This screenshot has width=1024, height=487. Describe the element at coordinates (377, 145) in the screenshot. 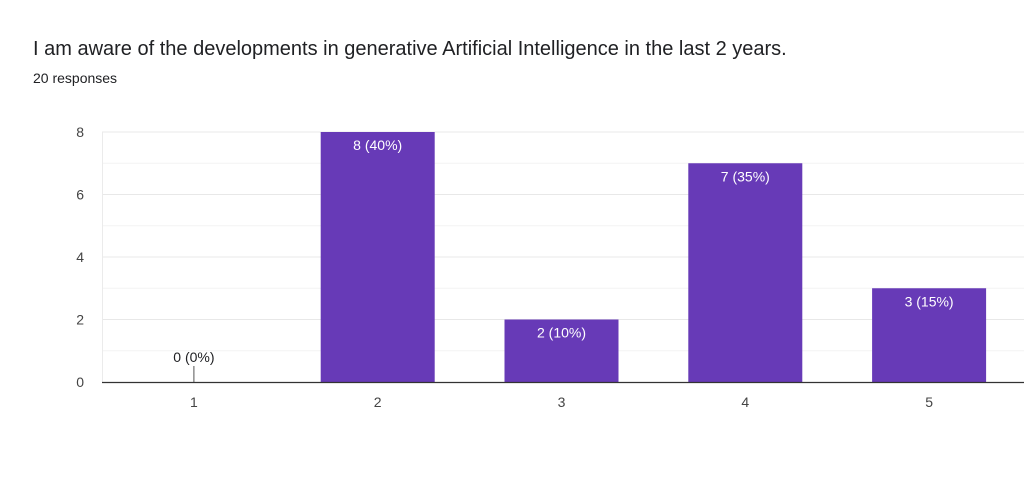

I see `data-label: 8 (40%)` at that location.